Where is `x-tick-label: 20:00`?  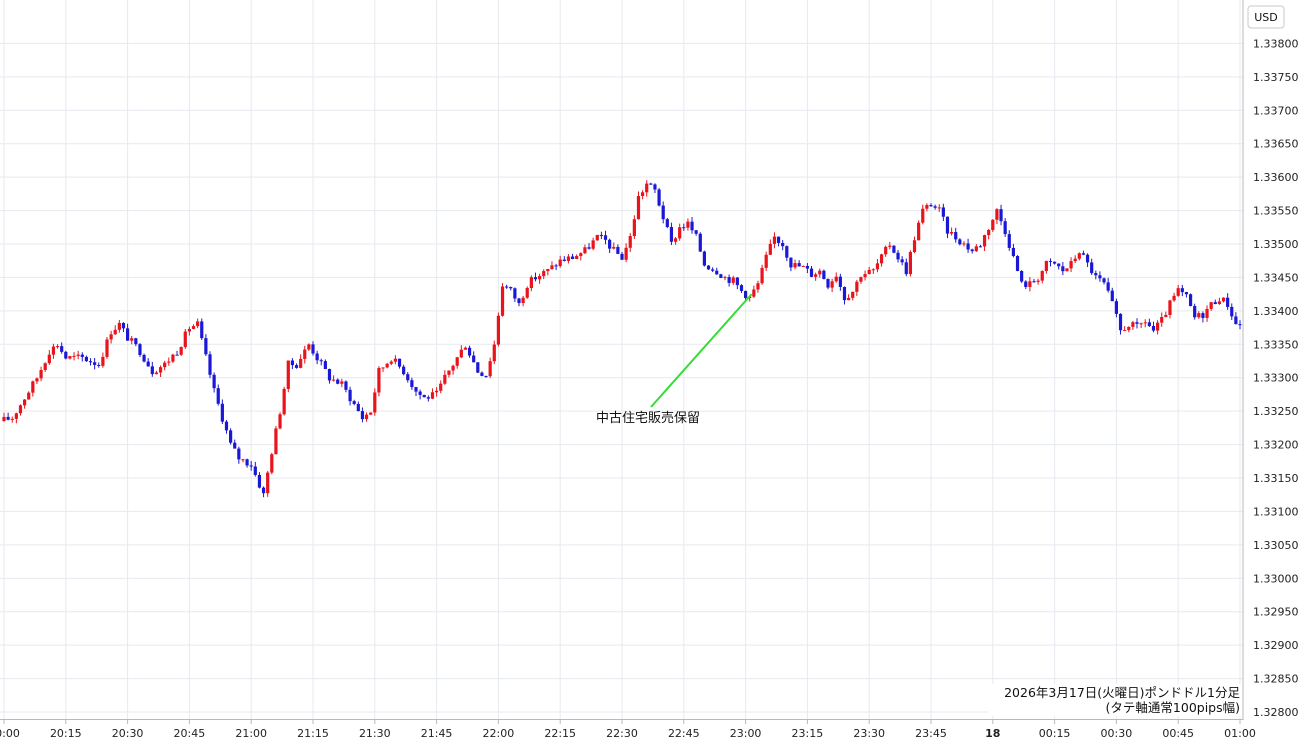
x-tick-label: 20:00 is located at coordinates (10, 733).